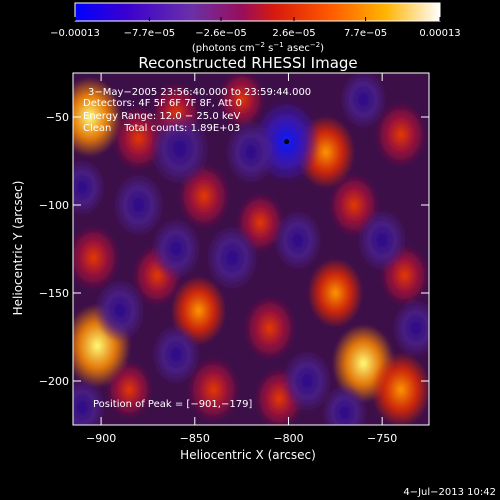  Describe the element at coordinates (101, 438) in the screenshot. I see `x-tick-label: −900` at that location.